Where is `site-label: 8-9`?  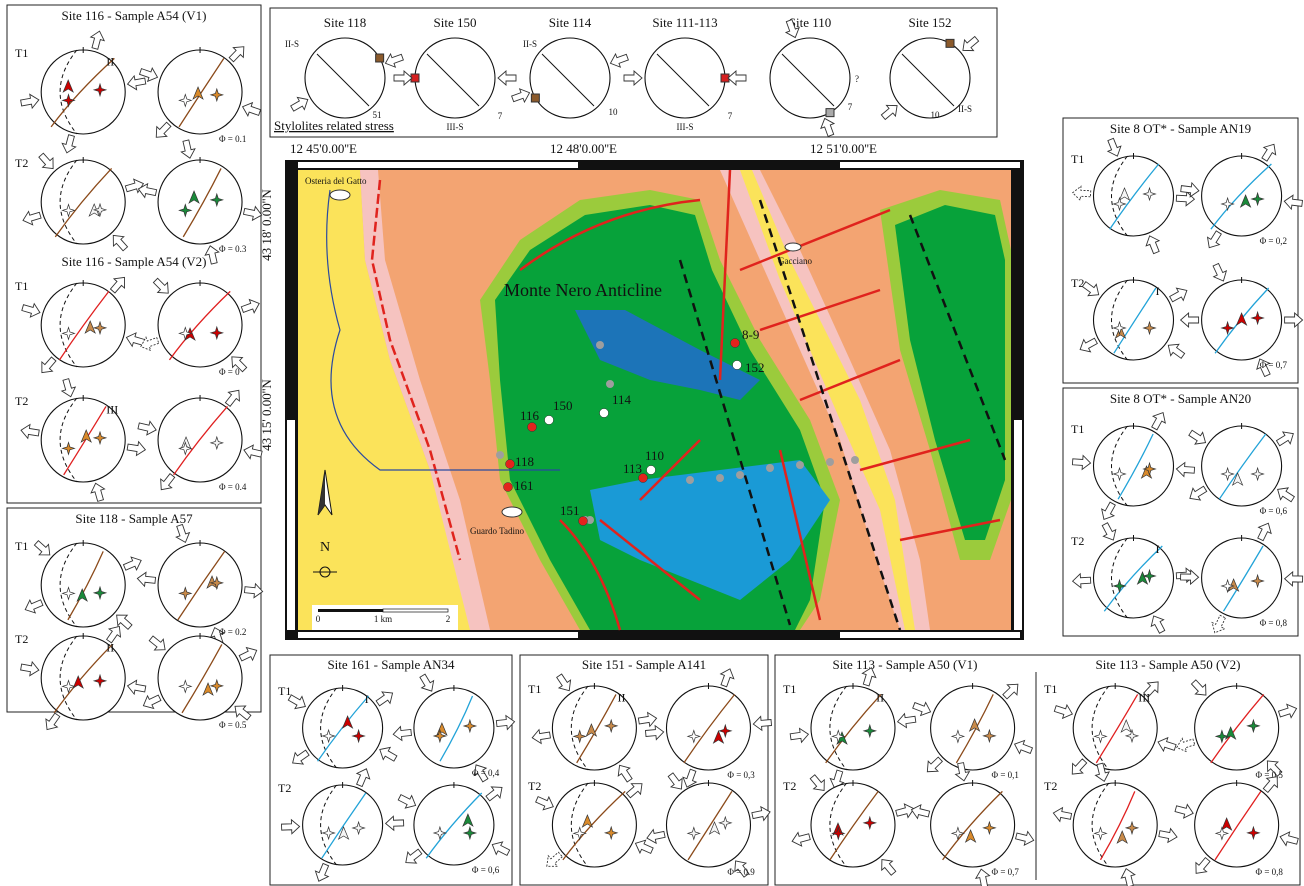
site-label: 8-9 is located at coordinates (750, 334).